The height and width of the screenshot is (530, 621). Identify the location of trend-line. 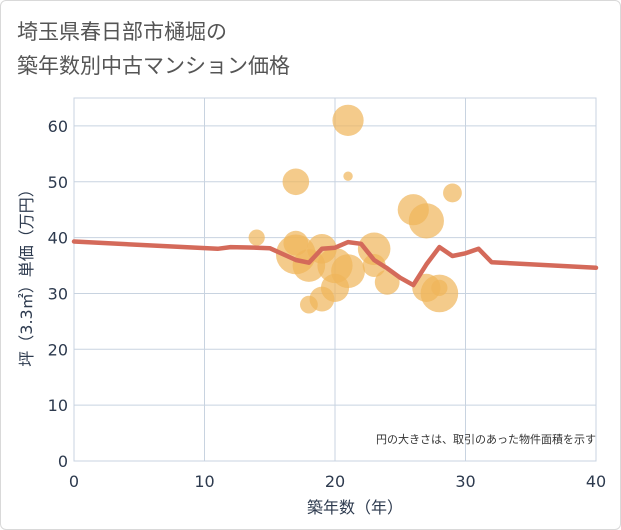
(335, 263).